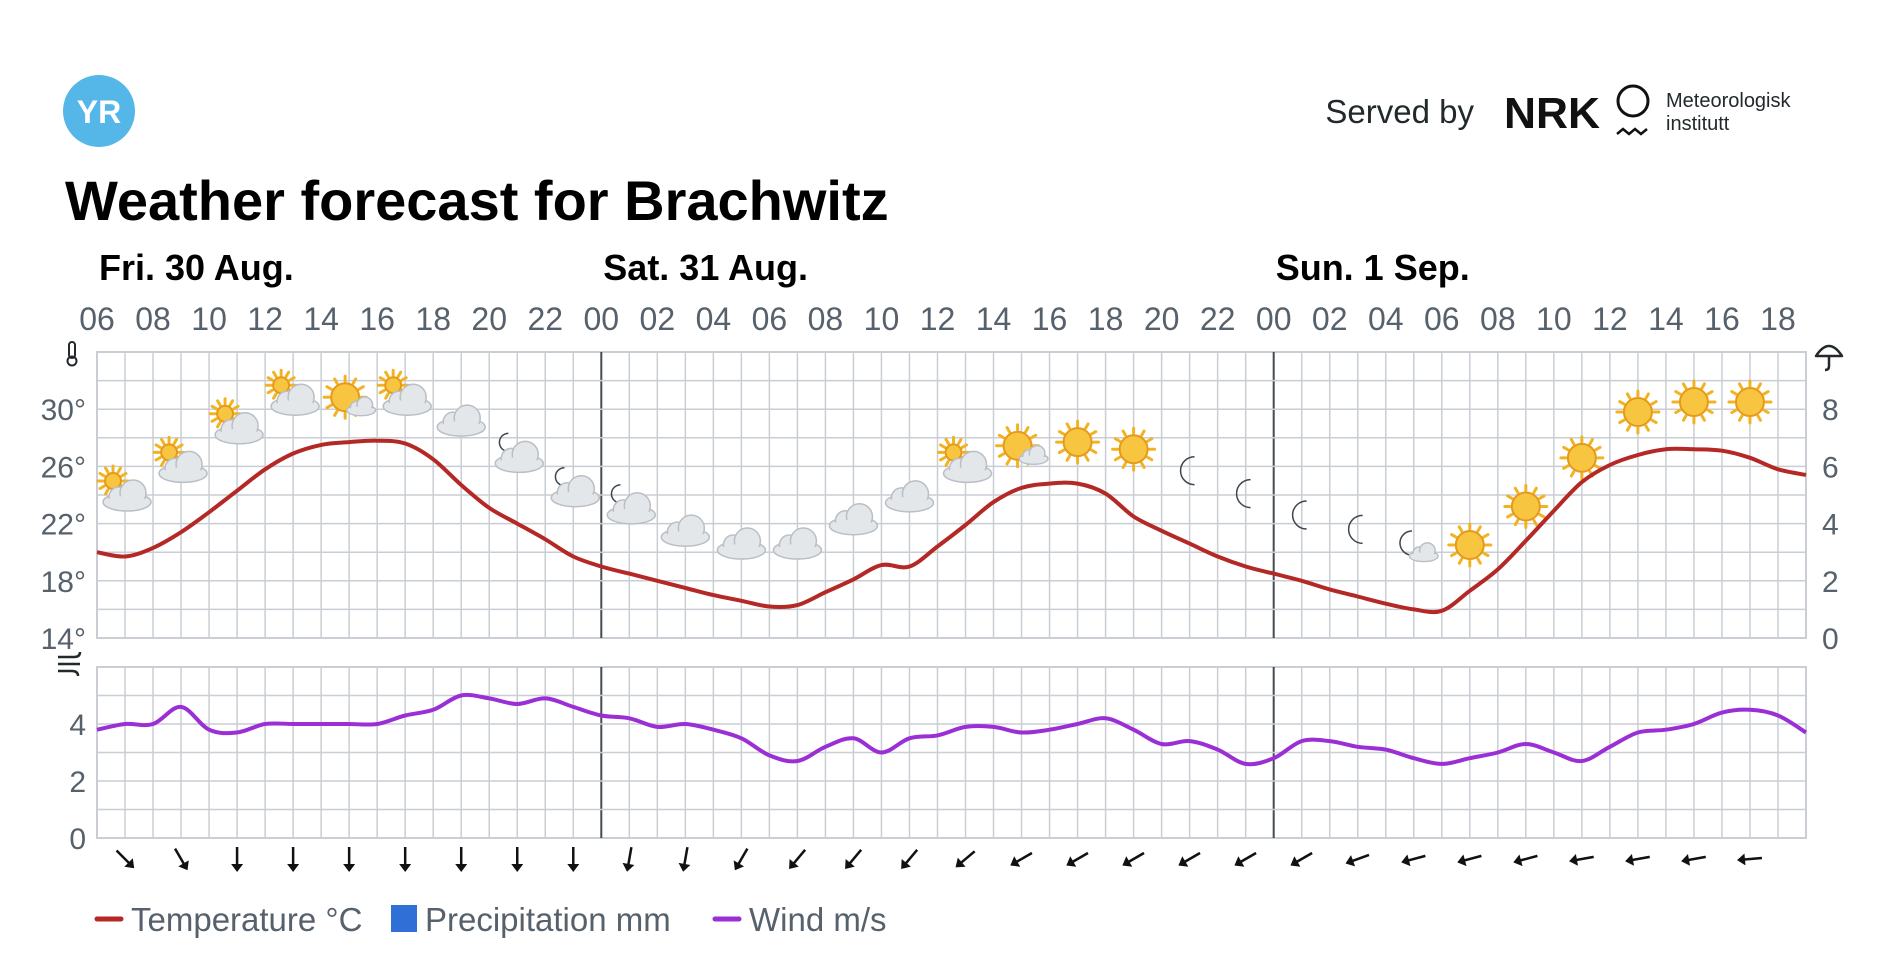  I want to click on wind-direction-arrows, so click(939, 859).